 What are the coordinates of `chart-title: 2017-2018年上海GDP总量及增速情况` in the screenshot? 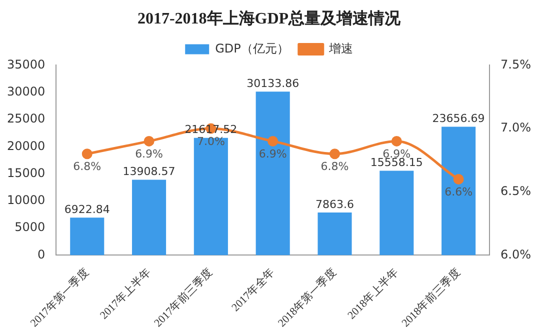 It's located at (269, 19).